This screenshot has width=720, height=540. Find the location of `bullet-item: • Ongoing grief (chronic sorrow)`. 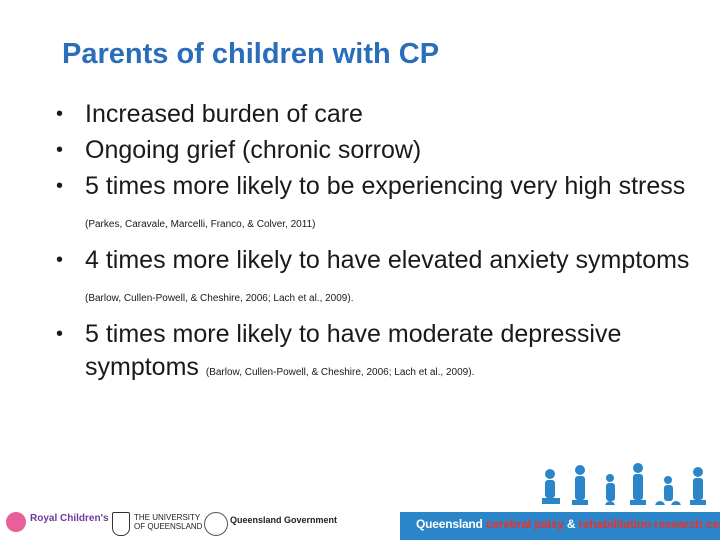

bullet-item: • Ongoing grief (chronic sorrow) is located at coordinates (381, 150).